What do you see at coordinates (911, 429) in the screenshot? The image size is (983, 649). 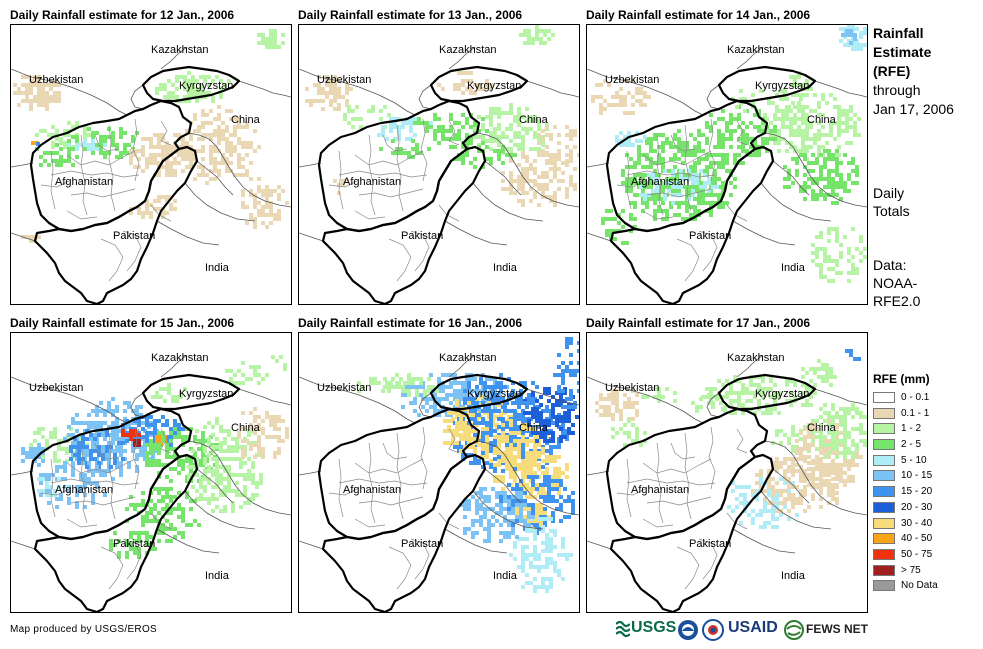 I see `legend-label: 1 - 2` at bounding box center [911, 429].